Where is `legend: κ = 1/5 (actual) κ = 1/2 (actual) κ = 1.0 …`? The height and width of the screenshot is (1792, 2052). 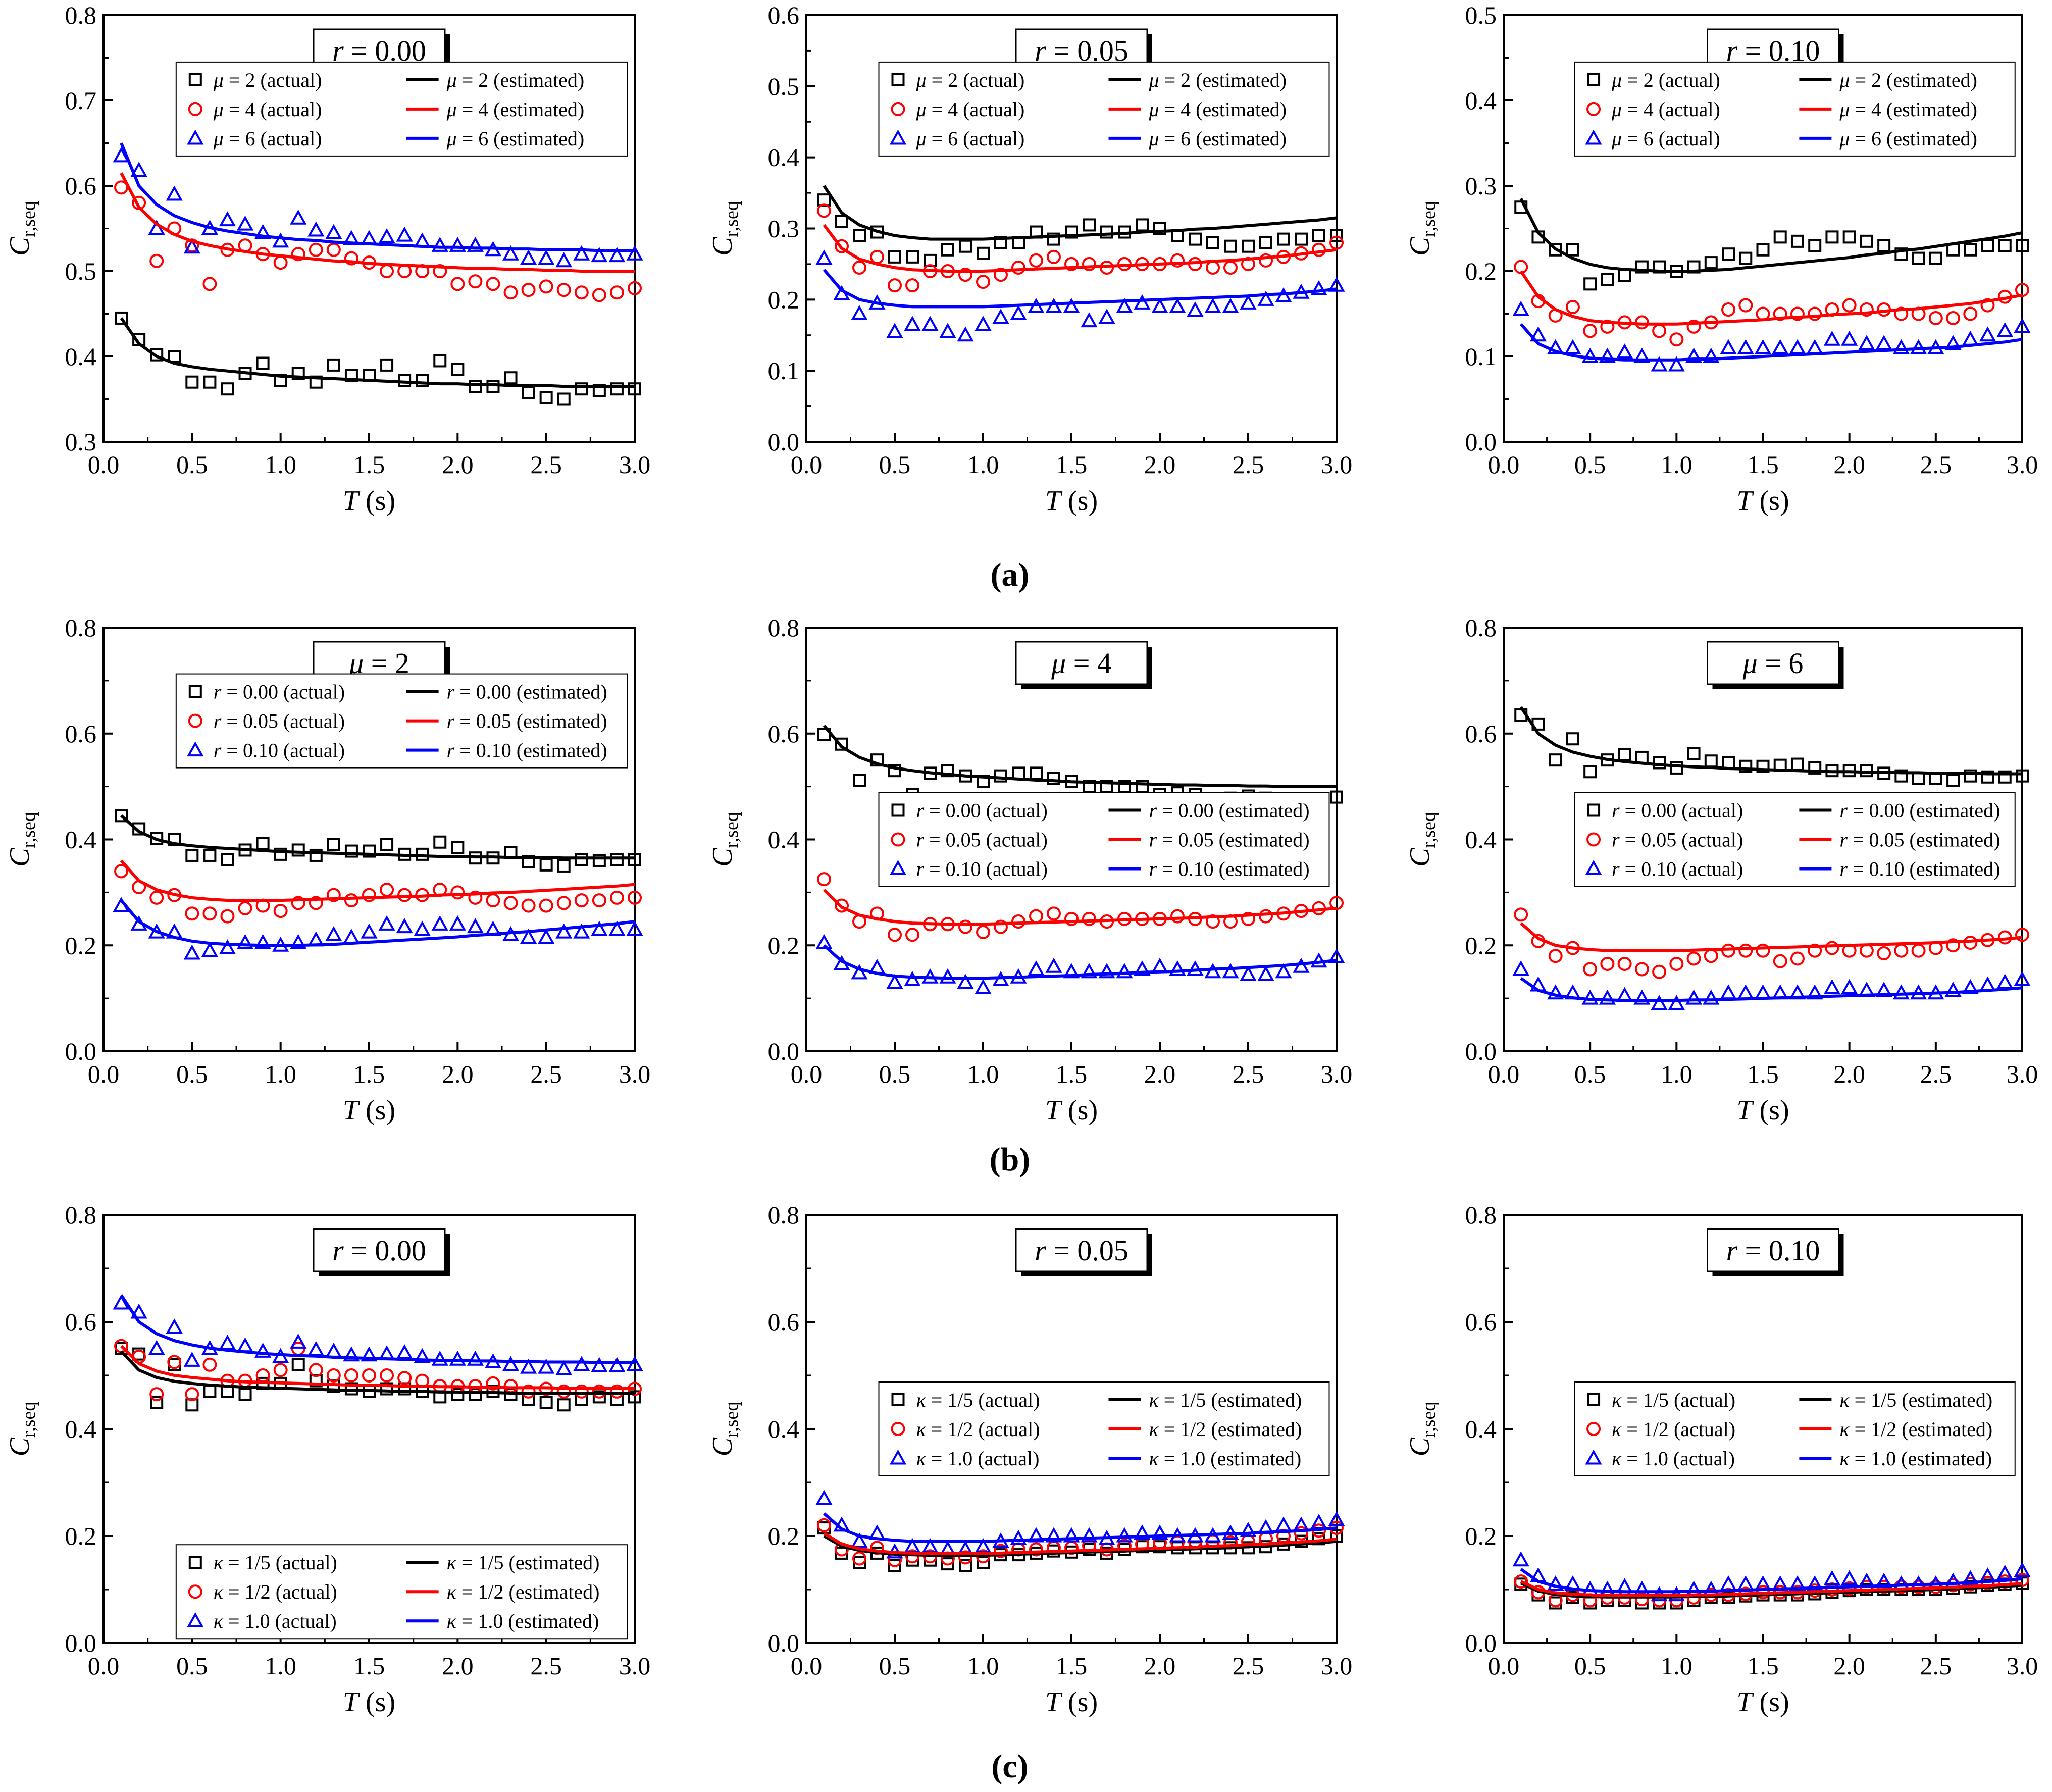 legend: κ = 1/5 (actual) κ = 1/2 (actual) κ = 1.0 … is located at coordinates (1104, 1428).